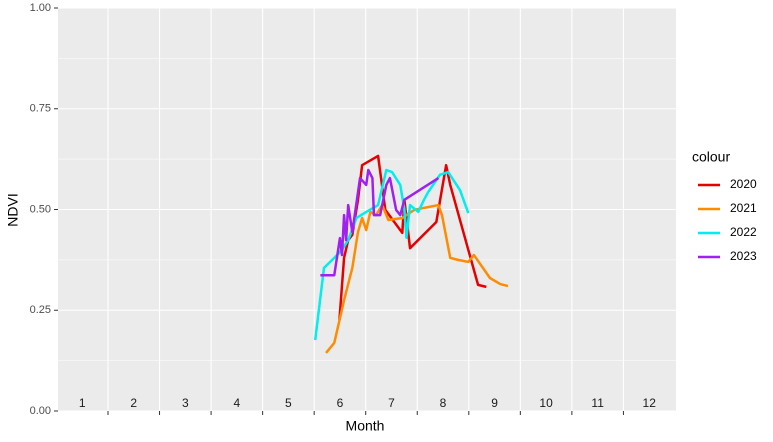 The image size is (773, 442). Describe the element at coordinates (743, 184) in the screenshot. I see `legend-label: 2020` at that location.